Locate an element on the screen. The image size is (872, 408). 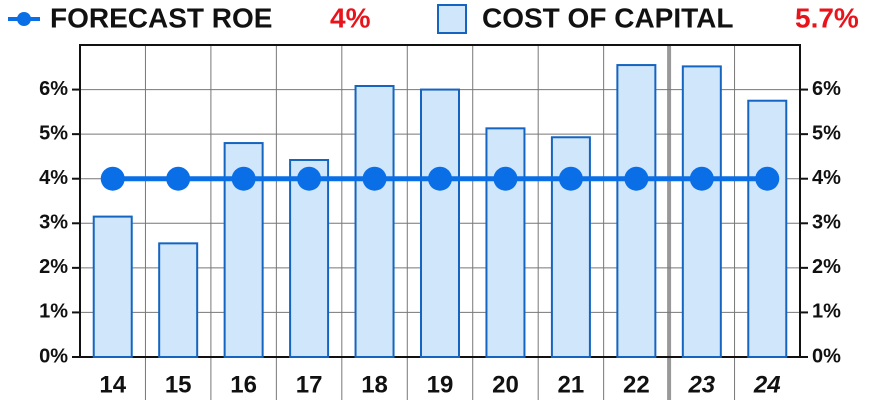
y2-tick-label: 6% is located at coordinates (826, 89).